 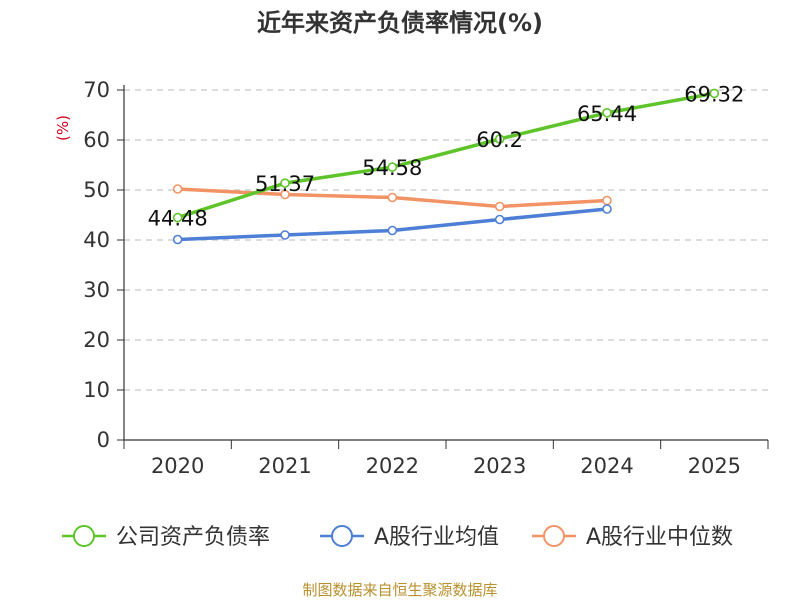 What do you see at coordinates (436, 537) in the screenshot?
I see `legend-label: A股行业均值` at bounding box center [436, 537].